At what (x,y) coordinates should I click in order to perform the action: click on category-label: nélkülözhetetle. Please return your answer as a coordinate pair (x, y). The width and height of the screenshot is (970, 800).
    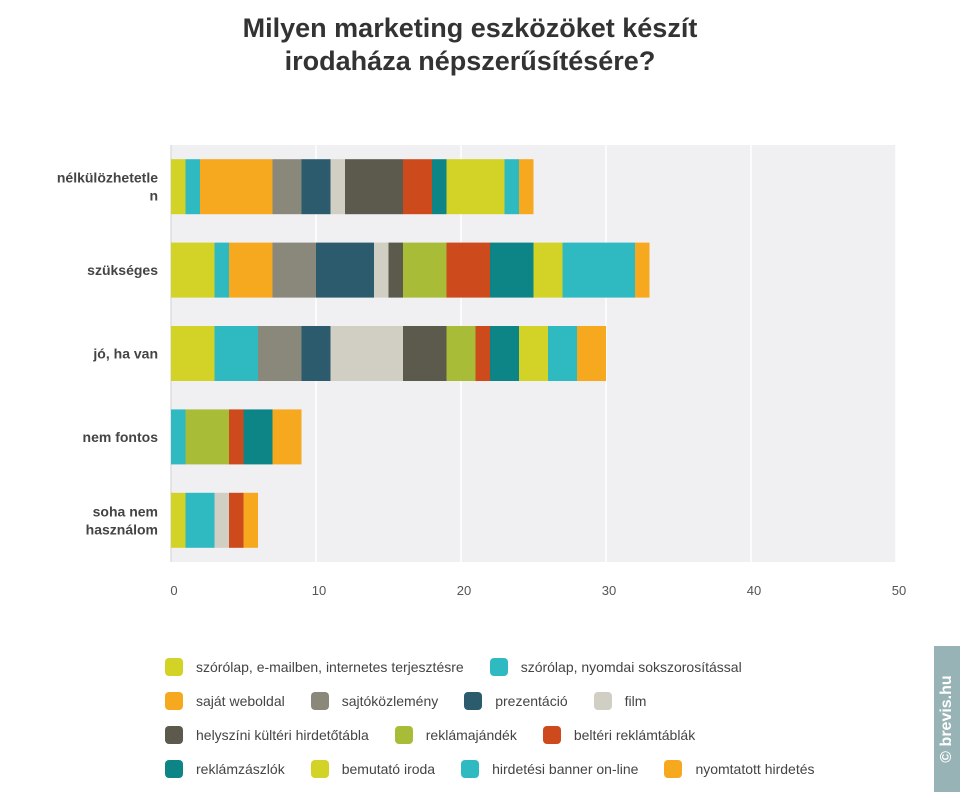
    Looking at the image, I should click on (107, 178).